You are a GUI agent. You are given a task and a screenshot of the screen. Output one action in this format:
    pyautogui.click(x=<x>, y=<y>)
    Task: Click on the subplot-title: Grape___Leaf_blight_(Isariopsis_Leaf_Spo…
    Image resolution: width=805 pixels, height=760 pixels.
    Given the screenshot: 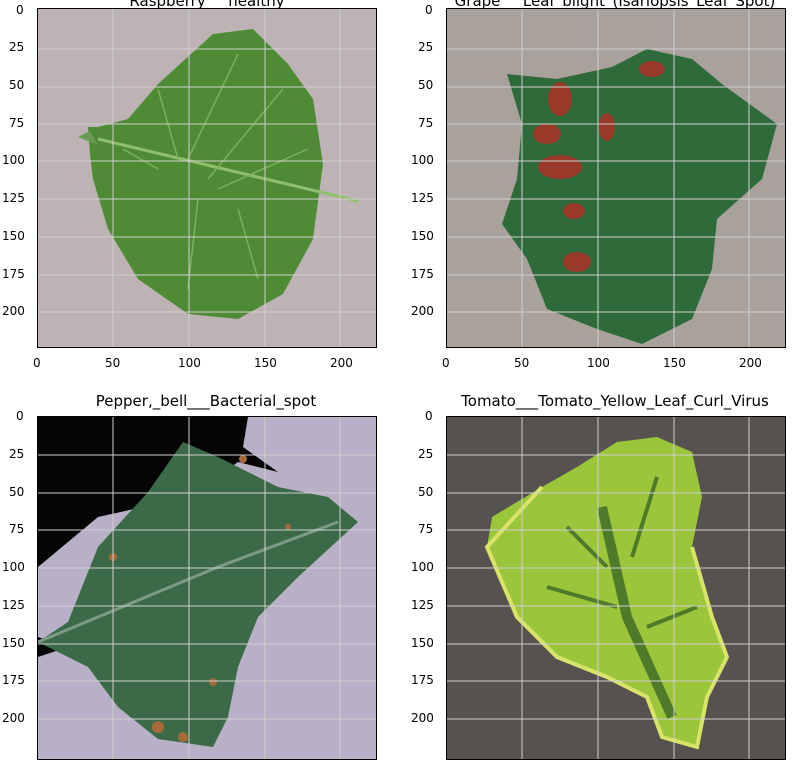 What is the action you would take?
    pyautogui.click(x=615, y=5)
    